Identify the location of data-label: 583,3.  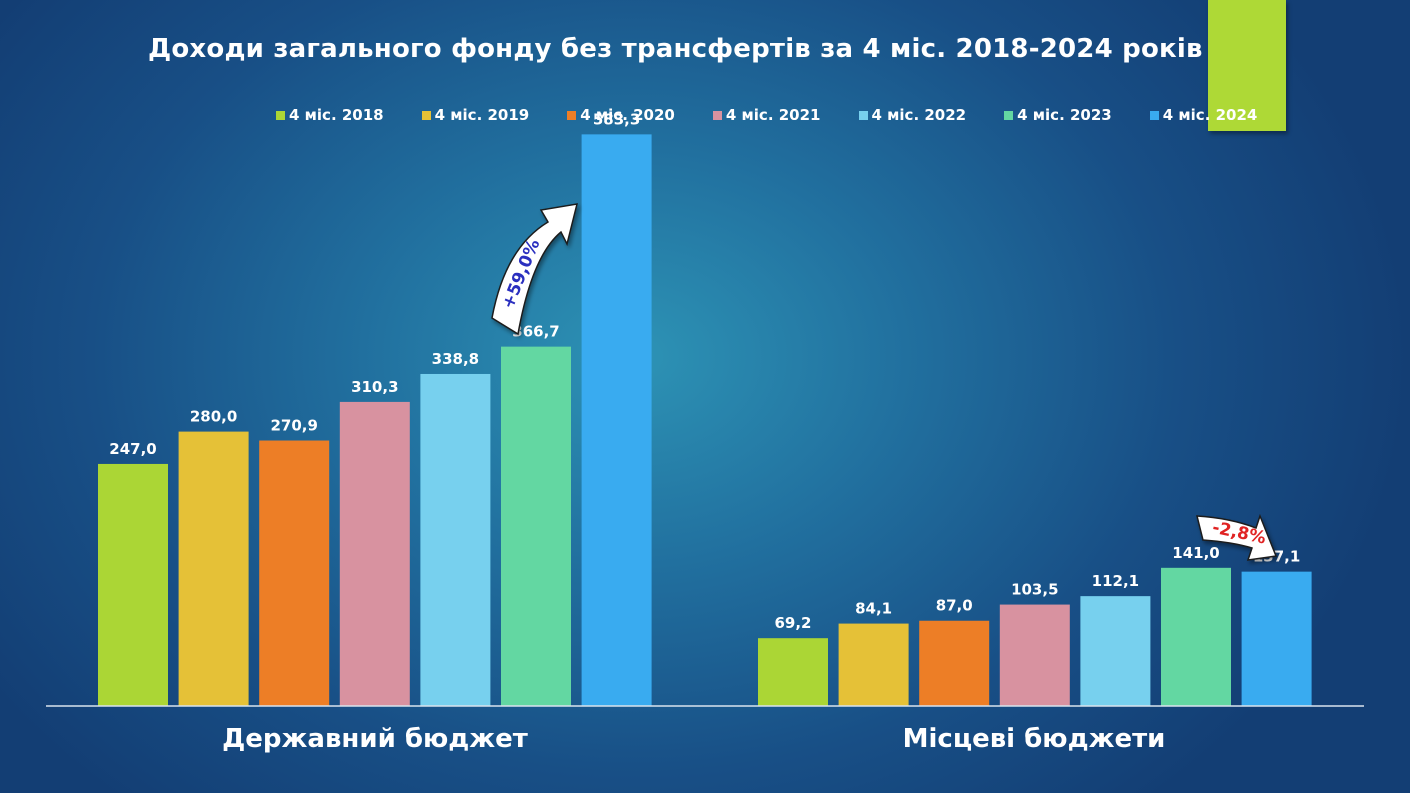
(616, 119).